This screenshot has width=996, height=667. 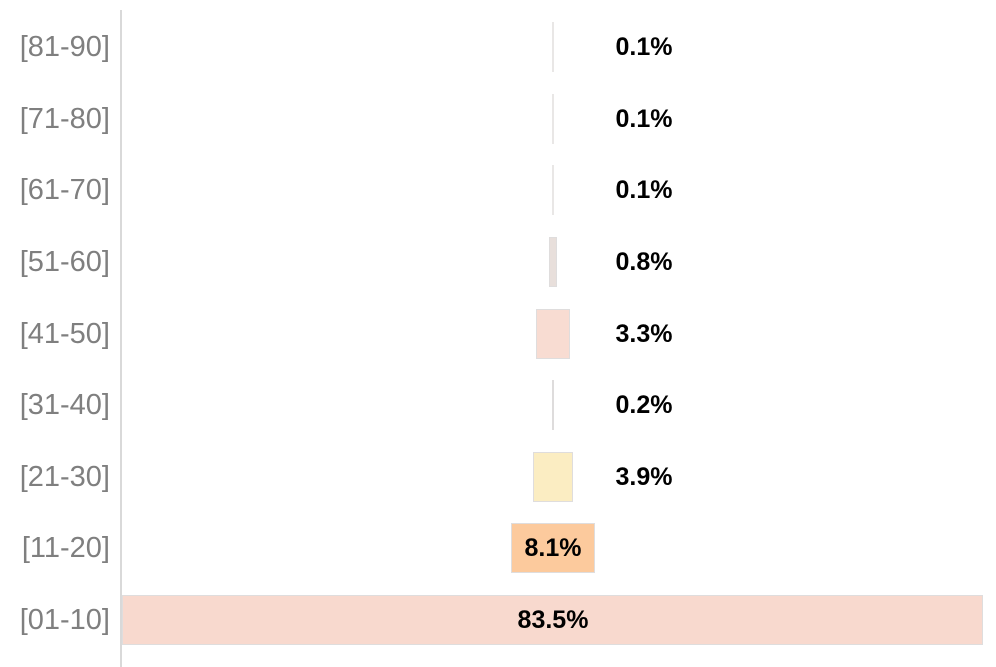 What do you see at coordinates (644, 476) in the screenshot?
I see `value-label: 3.9%` at bounding box center [644, 476].